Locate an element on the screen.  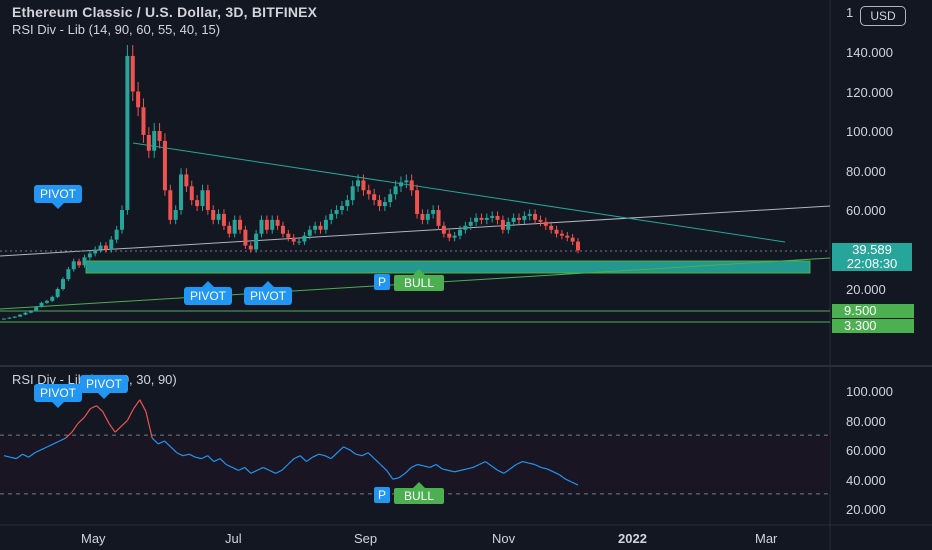
rsi-pivot-label: PIVOT is located at coordinates (104, 387).